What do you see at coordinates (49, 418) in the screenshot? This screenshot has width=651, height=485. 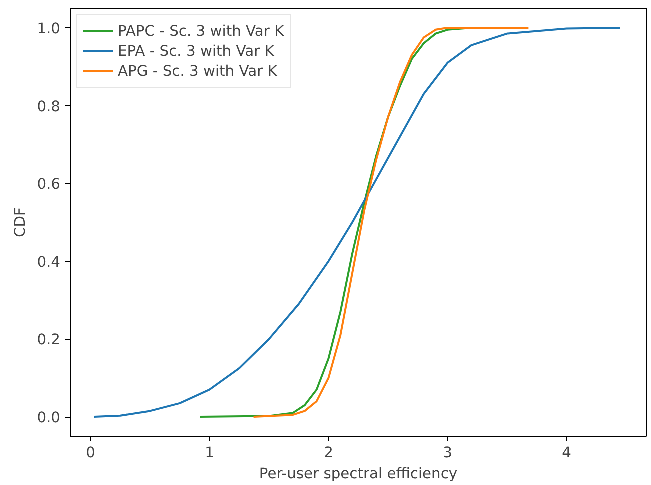 I see `y-tick-label: 0.0` at bounding box center [49, 418].